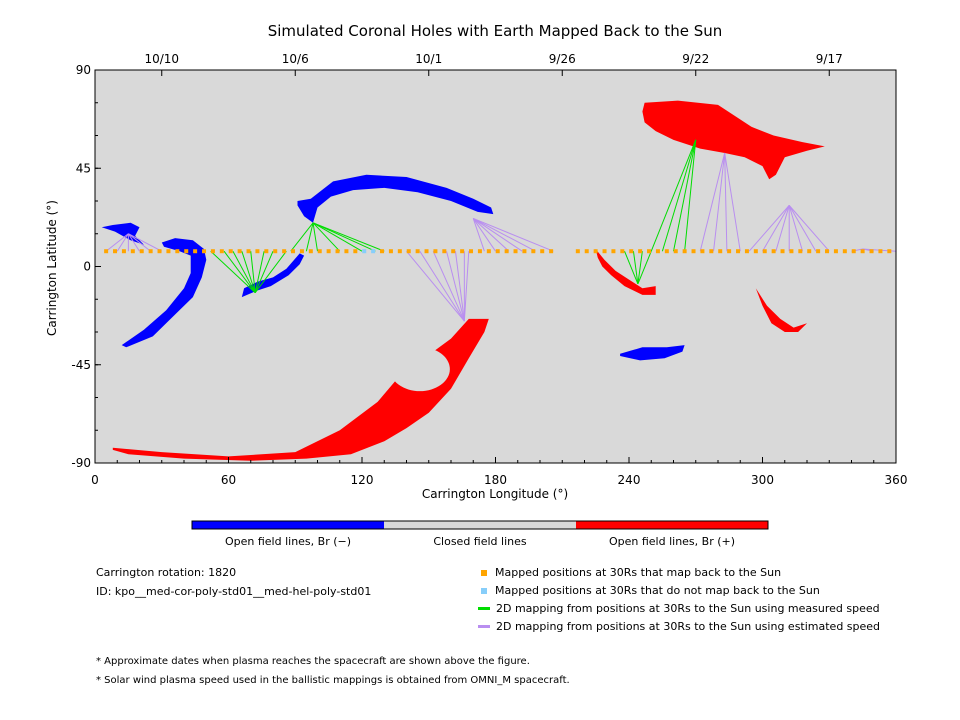  Describe the element at coordinates (829, 59) in the screenshot. I see `date-tick-label-5: 9/17` at that location.